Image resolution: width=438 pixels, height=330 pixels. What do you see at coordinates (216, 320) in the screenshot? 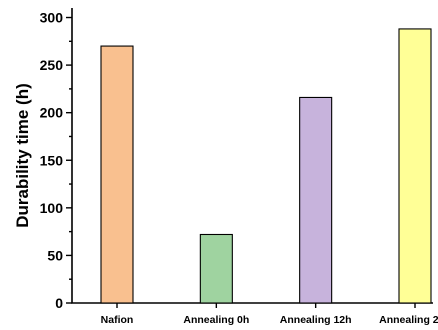
I see `x-tick-label: Annealing 0h` at bounding box center [216, 320].